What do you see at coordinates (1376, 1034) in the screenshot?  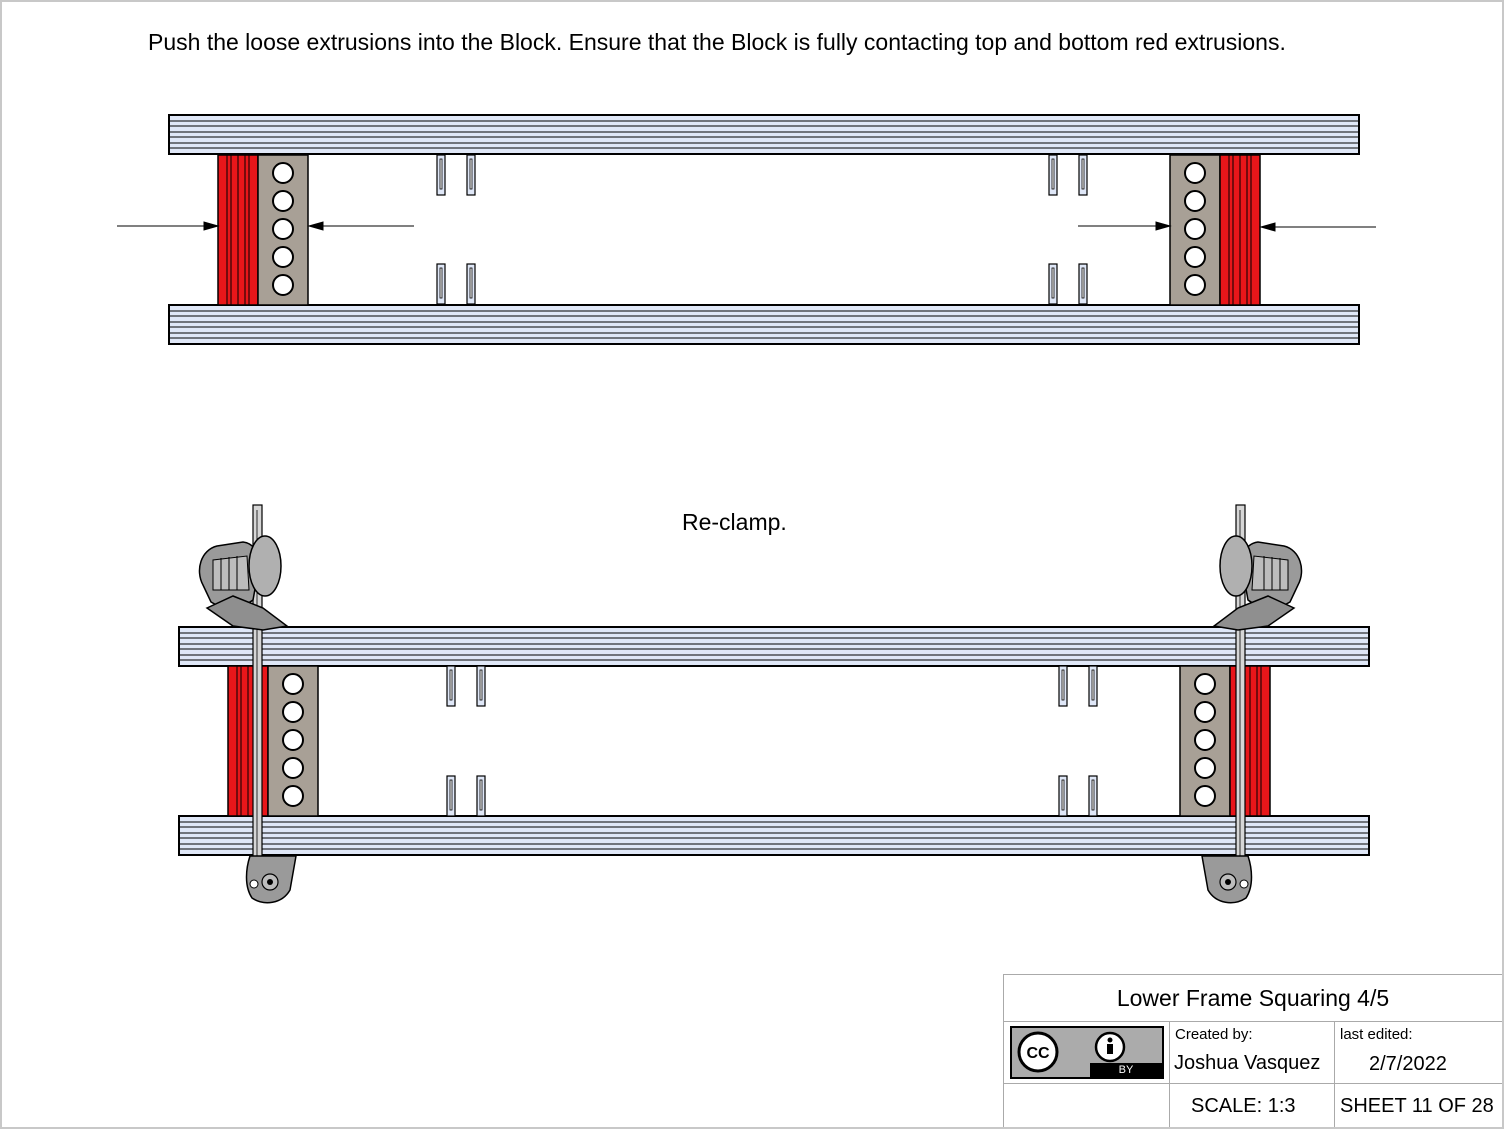 I see `last-edited-label: last edited:` at bounding box center [1376, 1034].